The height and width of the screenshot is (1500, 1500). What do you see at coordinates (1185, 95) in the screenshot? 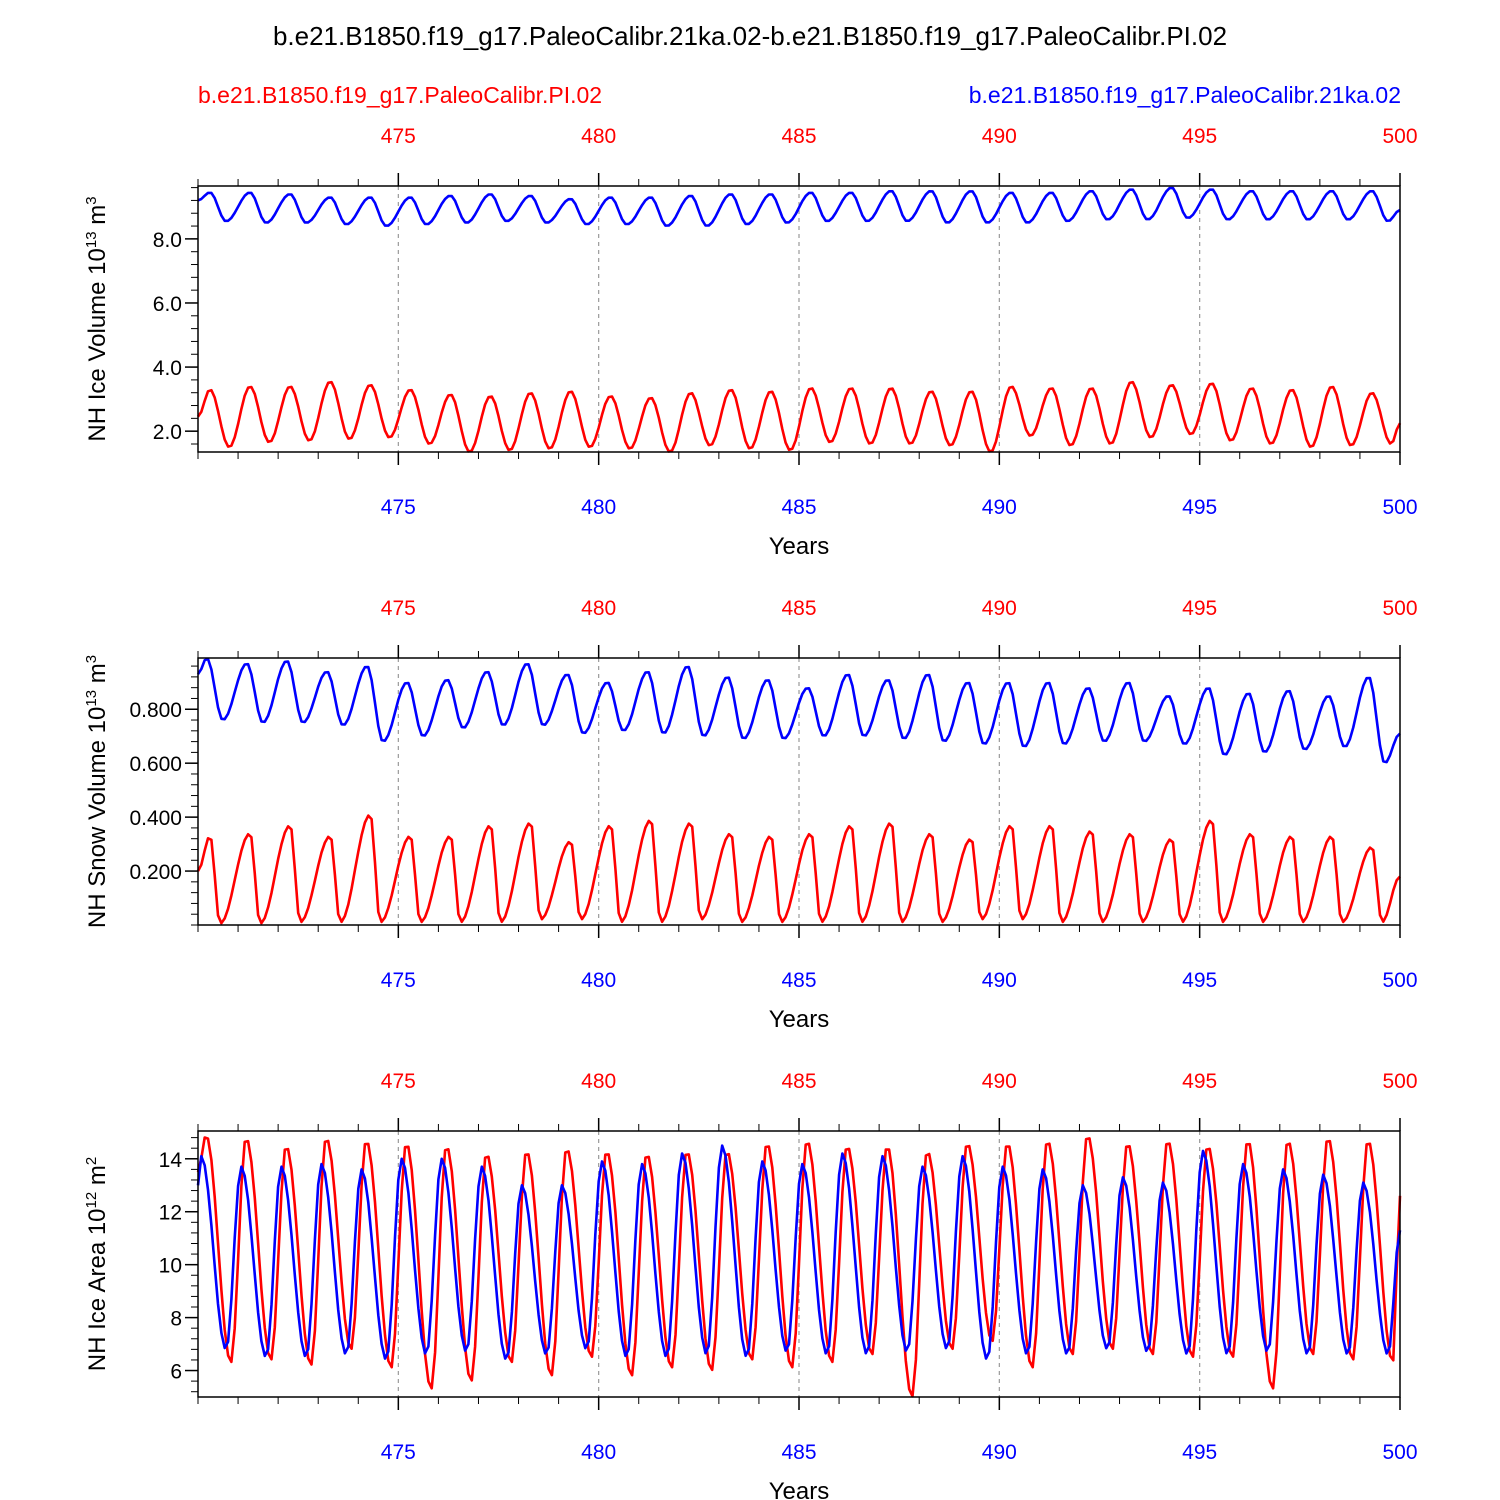
I see `legend-21ka-label: b.e21.B1850.f19_g17.PaleoCalibr.21ka.02` at bounding box center [1185, 95].